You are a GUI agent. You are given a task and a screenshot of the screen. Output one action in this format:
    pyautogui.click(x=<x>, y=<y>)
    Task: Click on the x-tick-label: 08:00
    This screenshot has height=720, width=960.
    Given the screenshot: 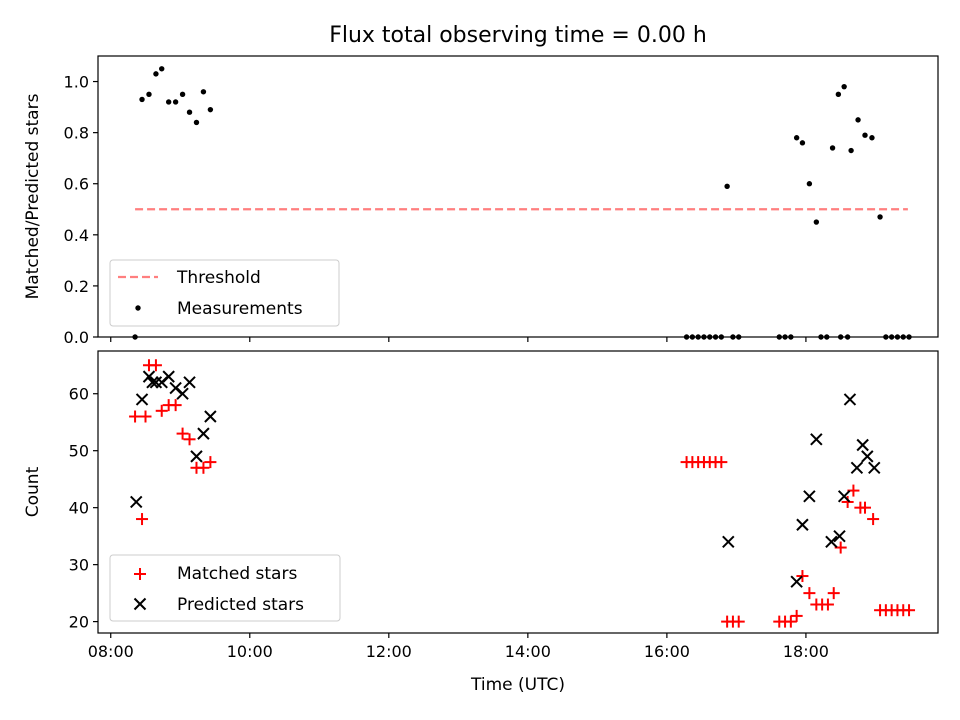 What is the action you would take?
    pyautogui.click(x=111, y=651)
    